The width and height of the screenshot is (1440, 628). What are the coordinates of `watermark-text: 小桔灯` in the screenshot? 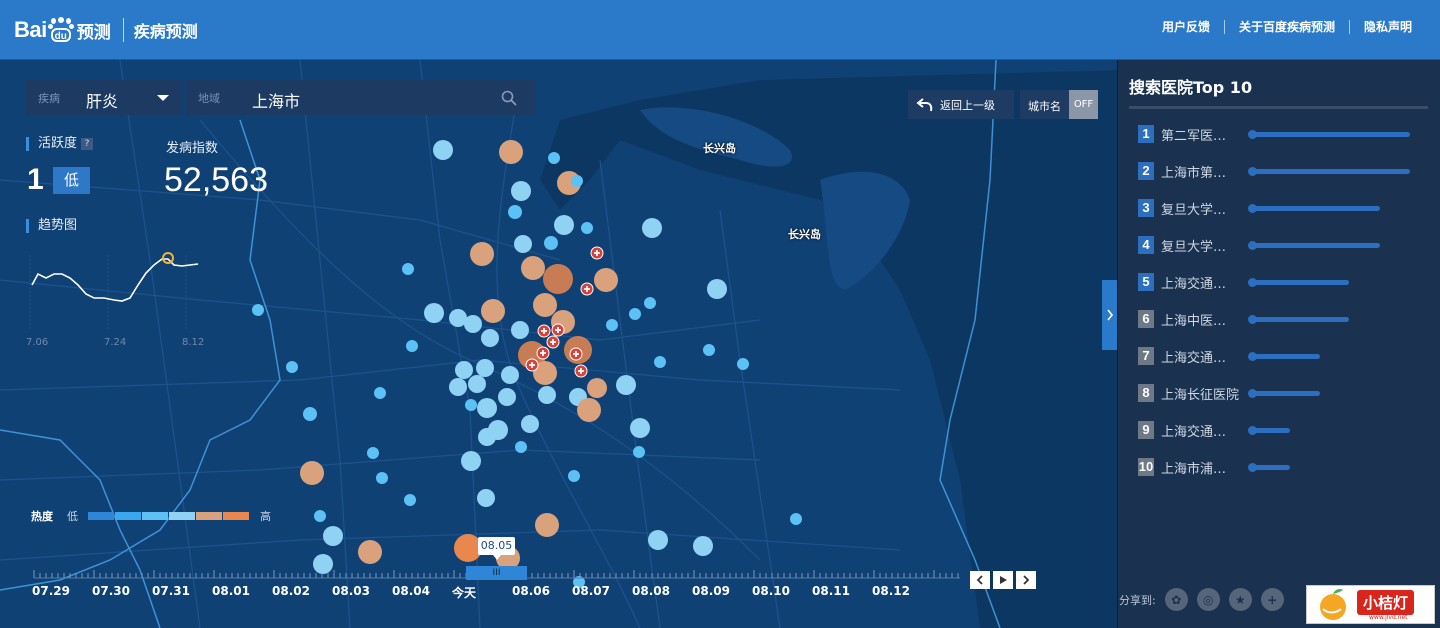 It's located at (1386, 602).